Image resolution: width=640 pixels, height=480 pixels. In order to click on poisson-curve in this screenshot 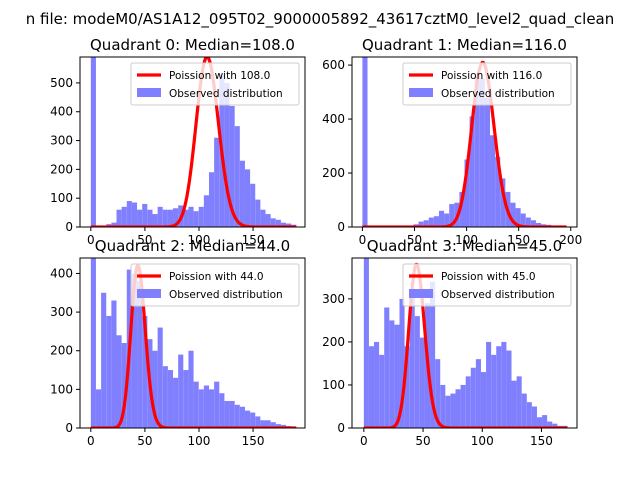, I will do `click(465, 345)`.